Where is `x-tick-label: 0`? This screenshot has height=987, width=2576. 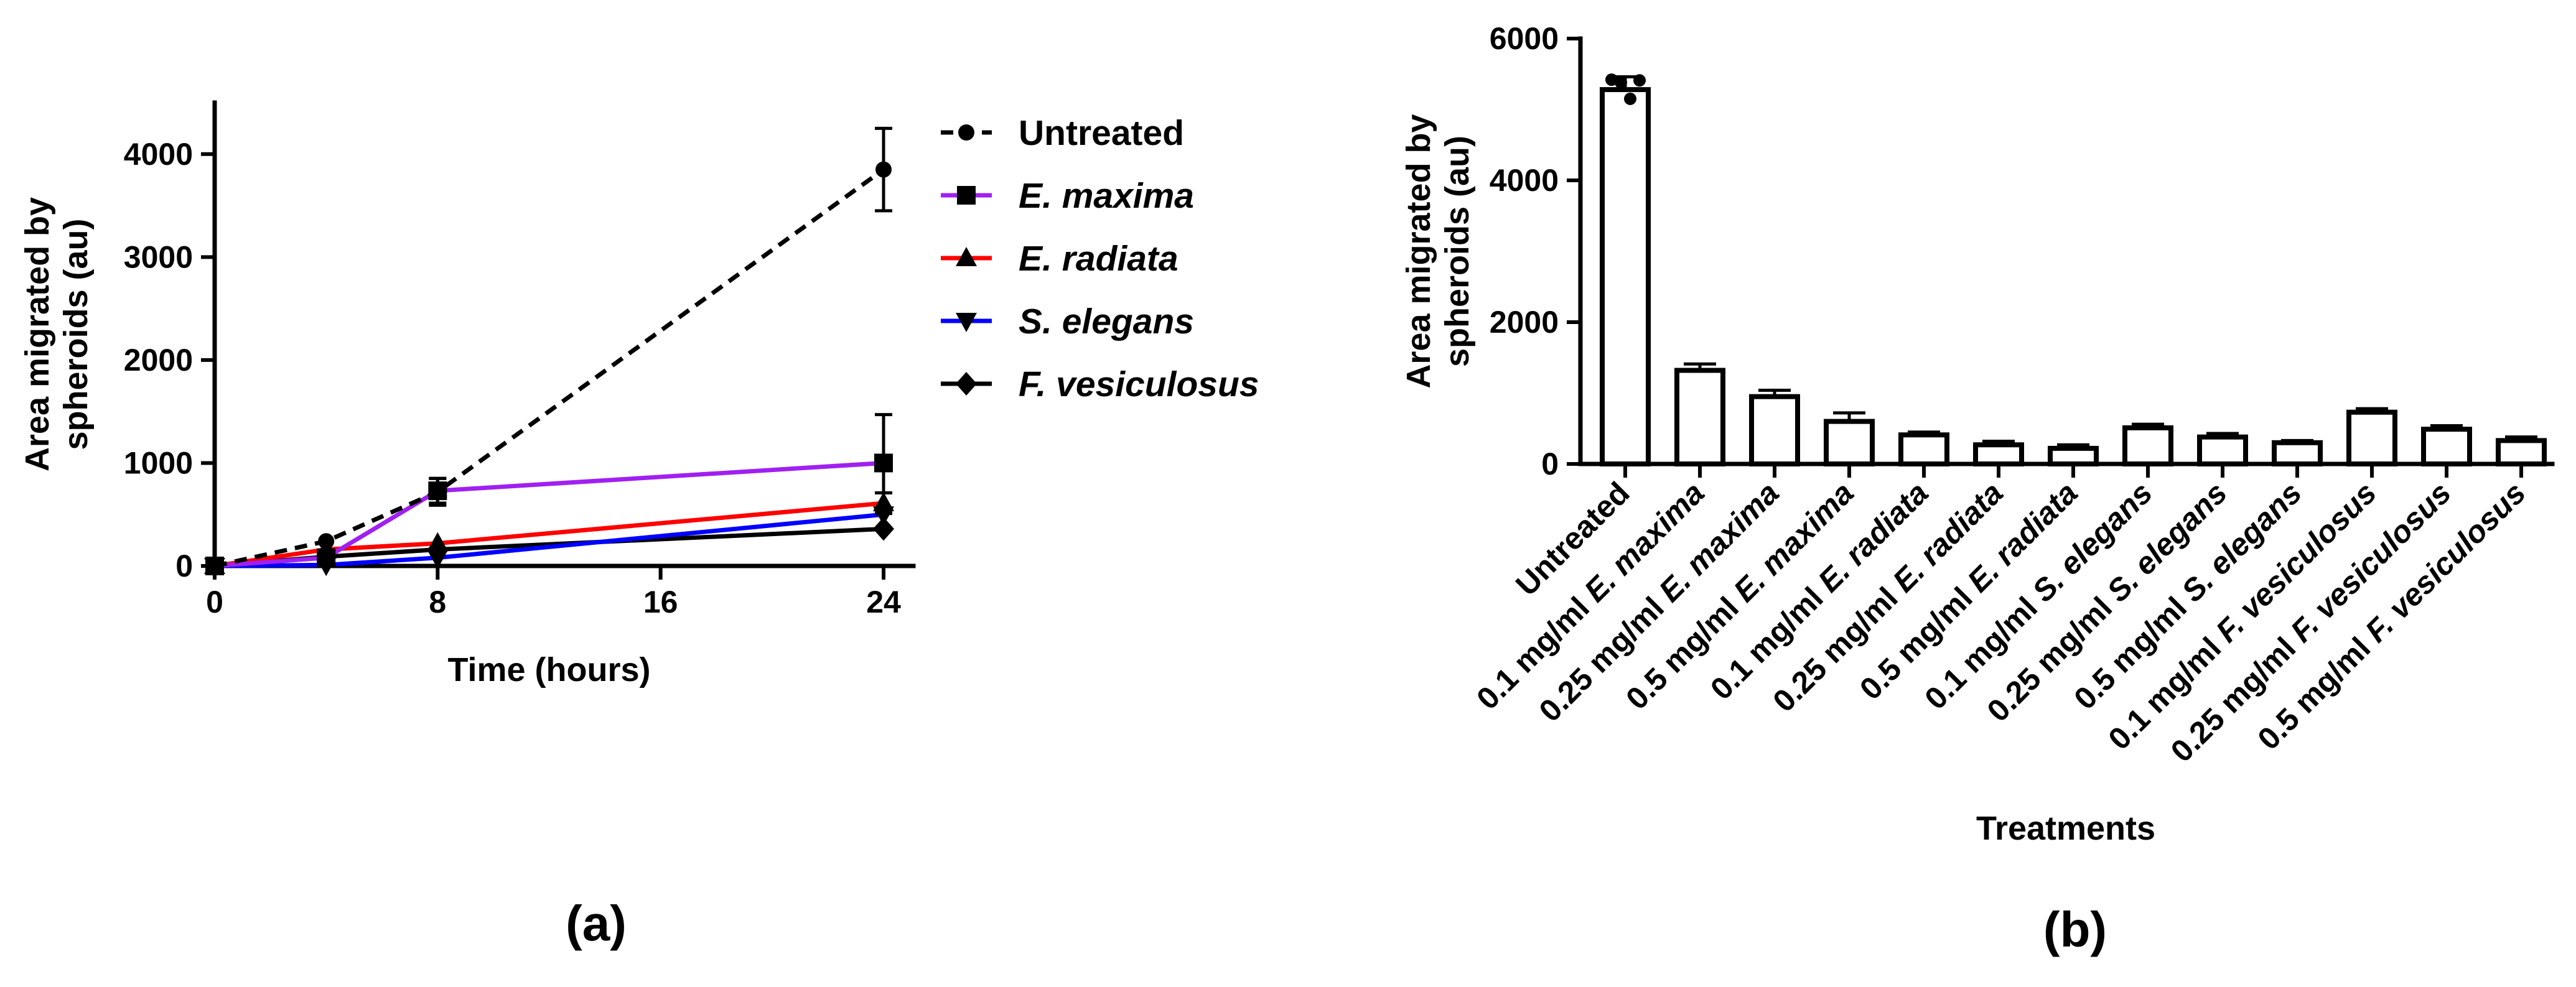 x-tick-label: 0 is located at coordinates (215, 602).